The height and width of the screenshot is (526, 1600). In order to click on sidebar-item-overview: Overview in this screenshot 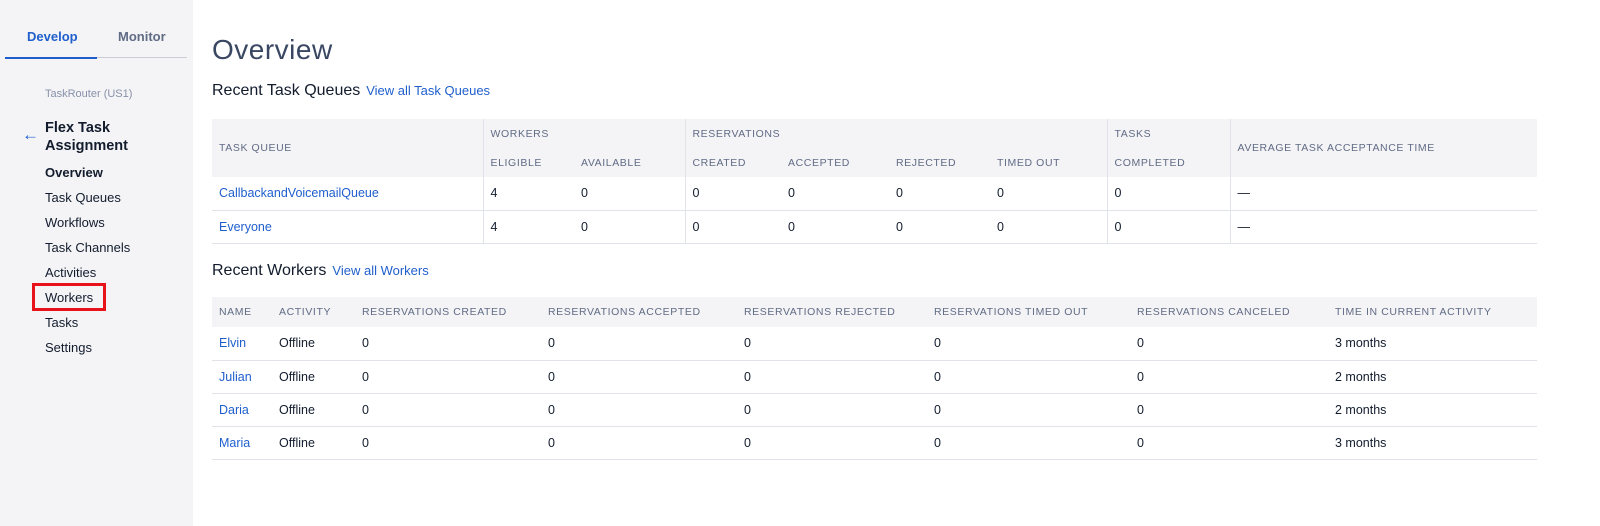, I will do `click(74, 172)`.